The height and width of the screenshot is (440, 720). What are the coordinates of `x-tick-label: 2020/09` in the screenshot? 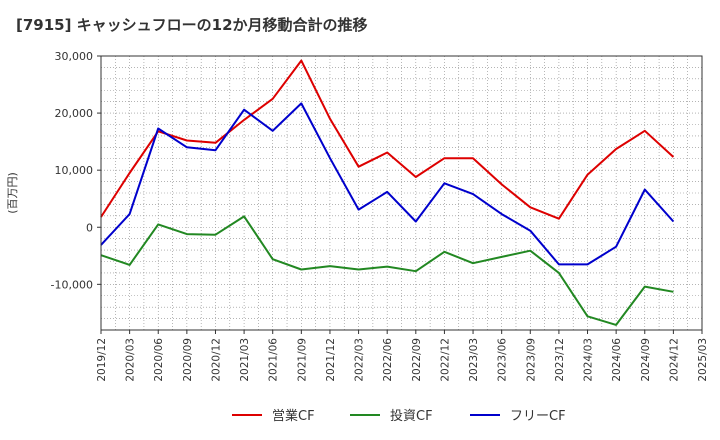 It's located at (188, 360).